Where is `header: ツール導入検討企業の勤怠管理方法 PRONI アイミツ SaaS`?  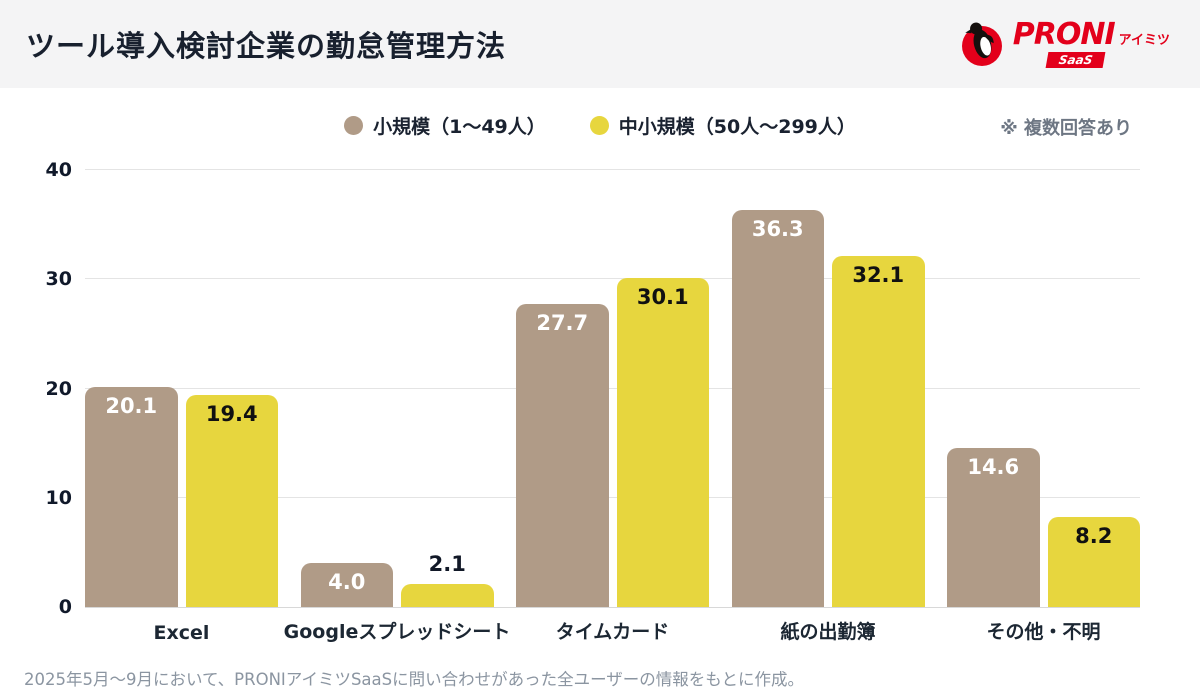
header: ツール導入検討企業の勤怠管理方法 PRONI アイミツ SaaS is located at coordinates (600, 44).